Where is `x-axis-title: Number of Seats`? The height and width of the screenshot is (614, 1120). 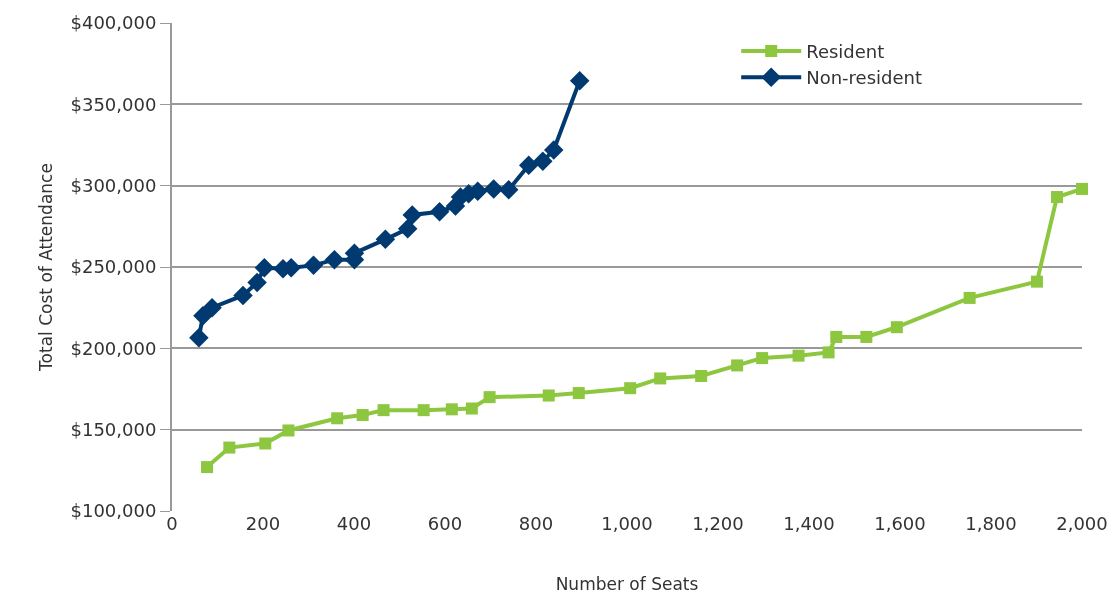
x-axis-title: Number of Seats is located at coordinates (627, 584).